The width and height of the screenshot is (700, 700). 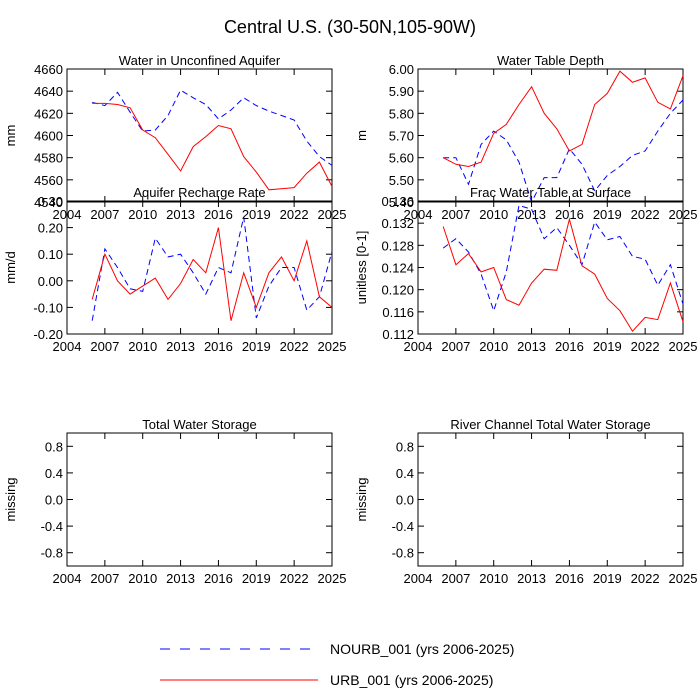 What do you see at coordinates (48, 202) in the screenshot?
I see `y-tick-label: 4540` at bounding box center [48, 202].